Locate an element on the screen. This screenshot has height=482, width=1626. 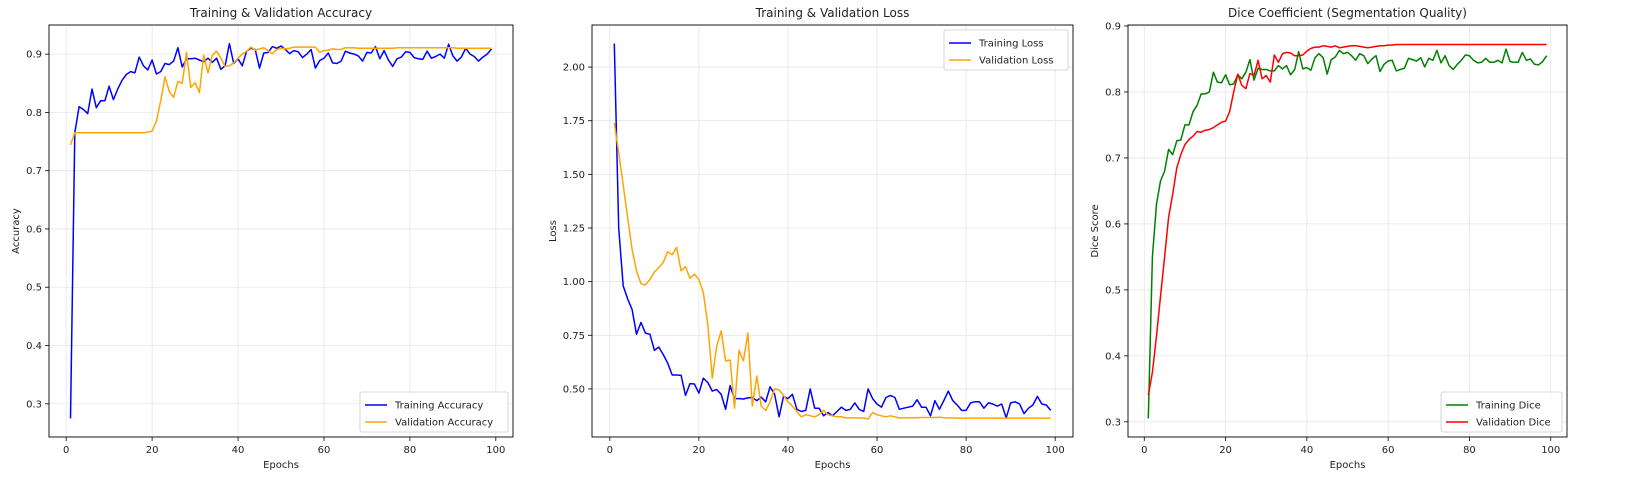
chart-title: Training & Validation Accuracy is located at coordinates (280, 13).